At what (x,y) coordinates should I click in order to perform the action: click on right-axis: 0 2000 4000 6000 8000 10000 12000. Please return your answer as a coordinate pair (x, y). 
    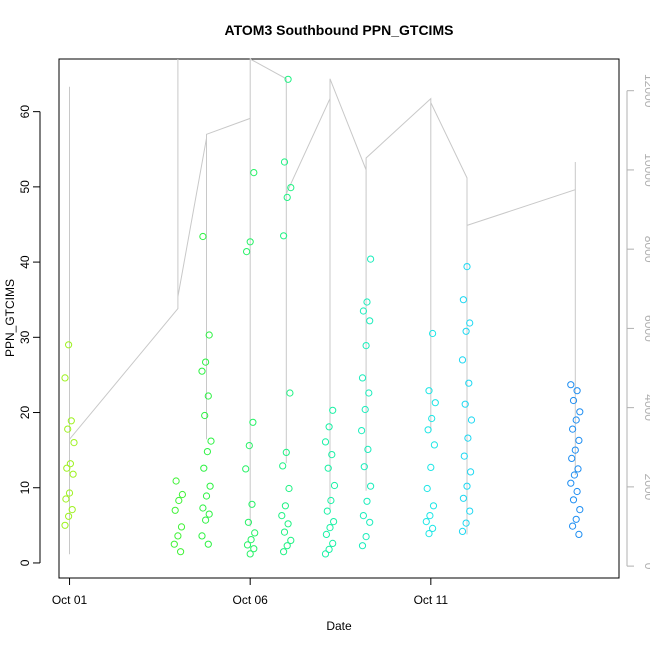
    Looking at the image, I should click on (638, 322).